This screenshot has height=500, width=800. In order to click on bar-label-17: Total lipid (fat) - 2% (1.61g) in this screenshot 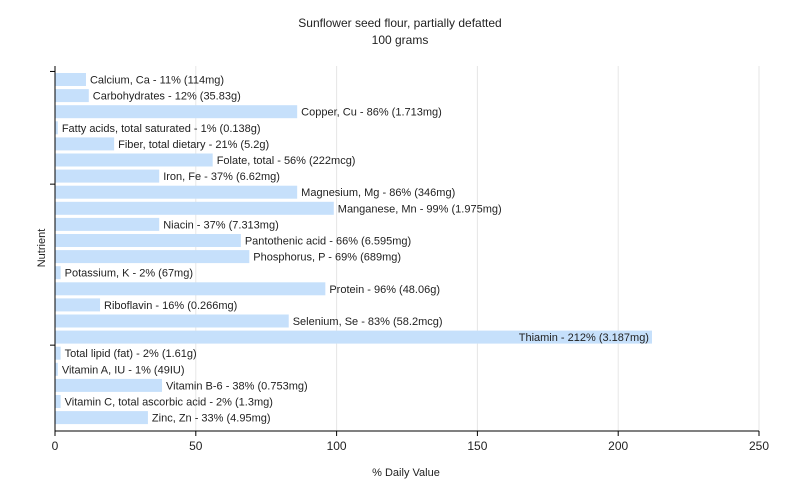, I will do `click(131, 354)`.